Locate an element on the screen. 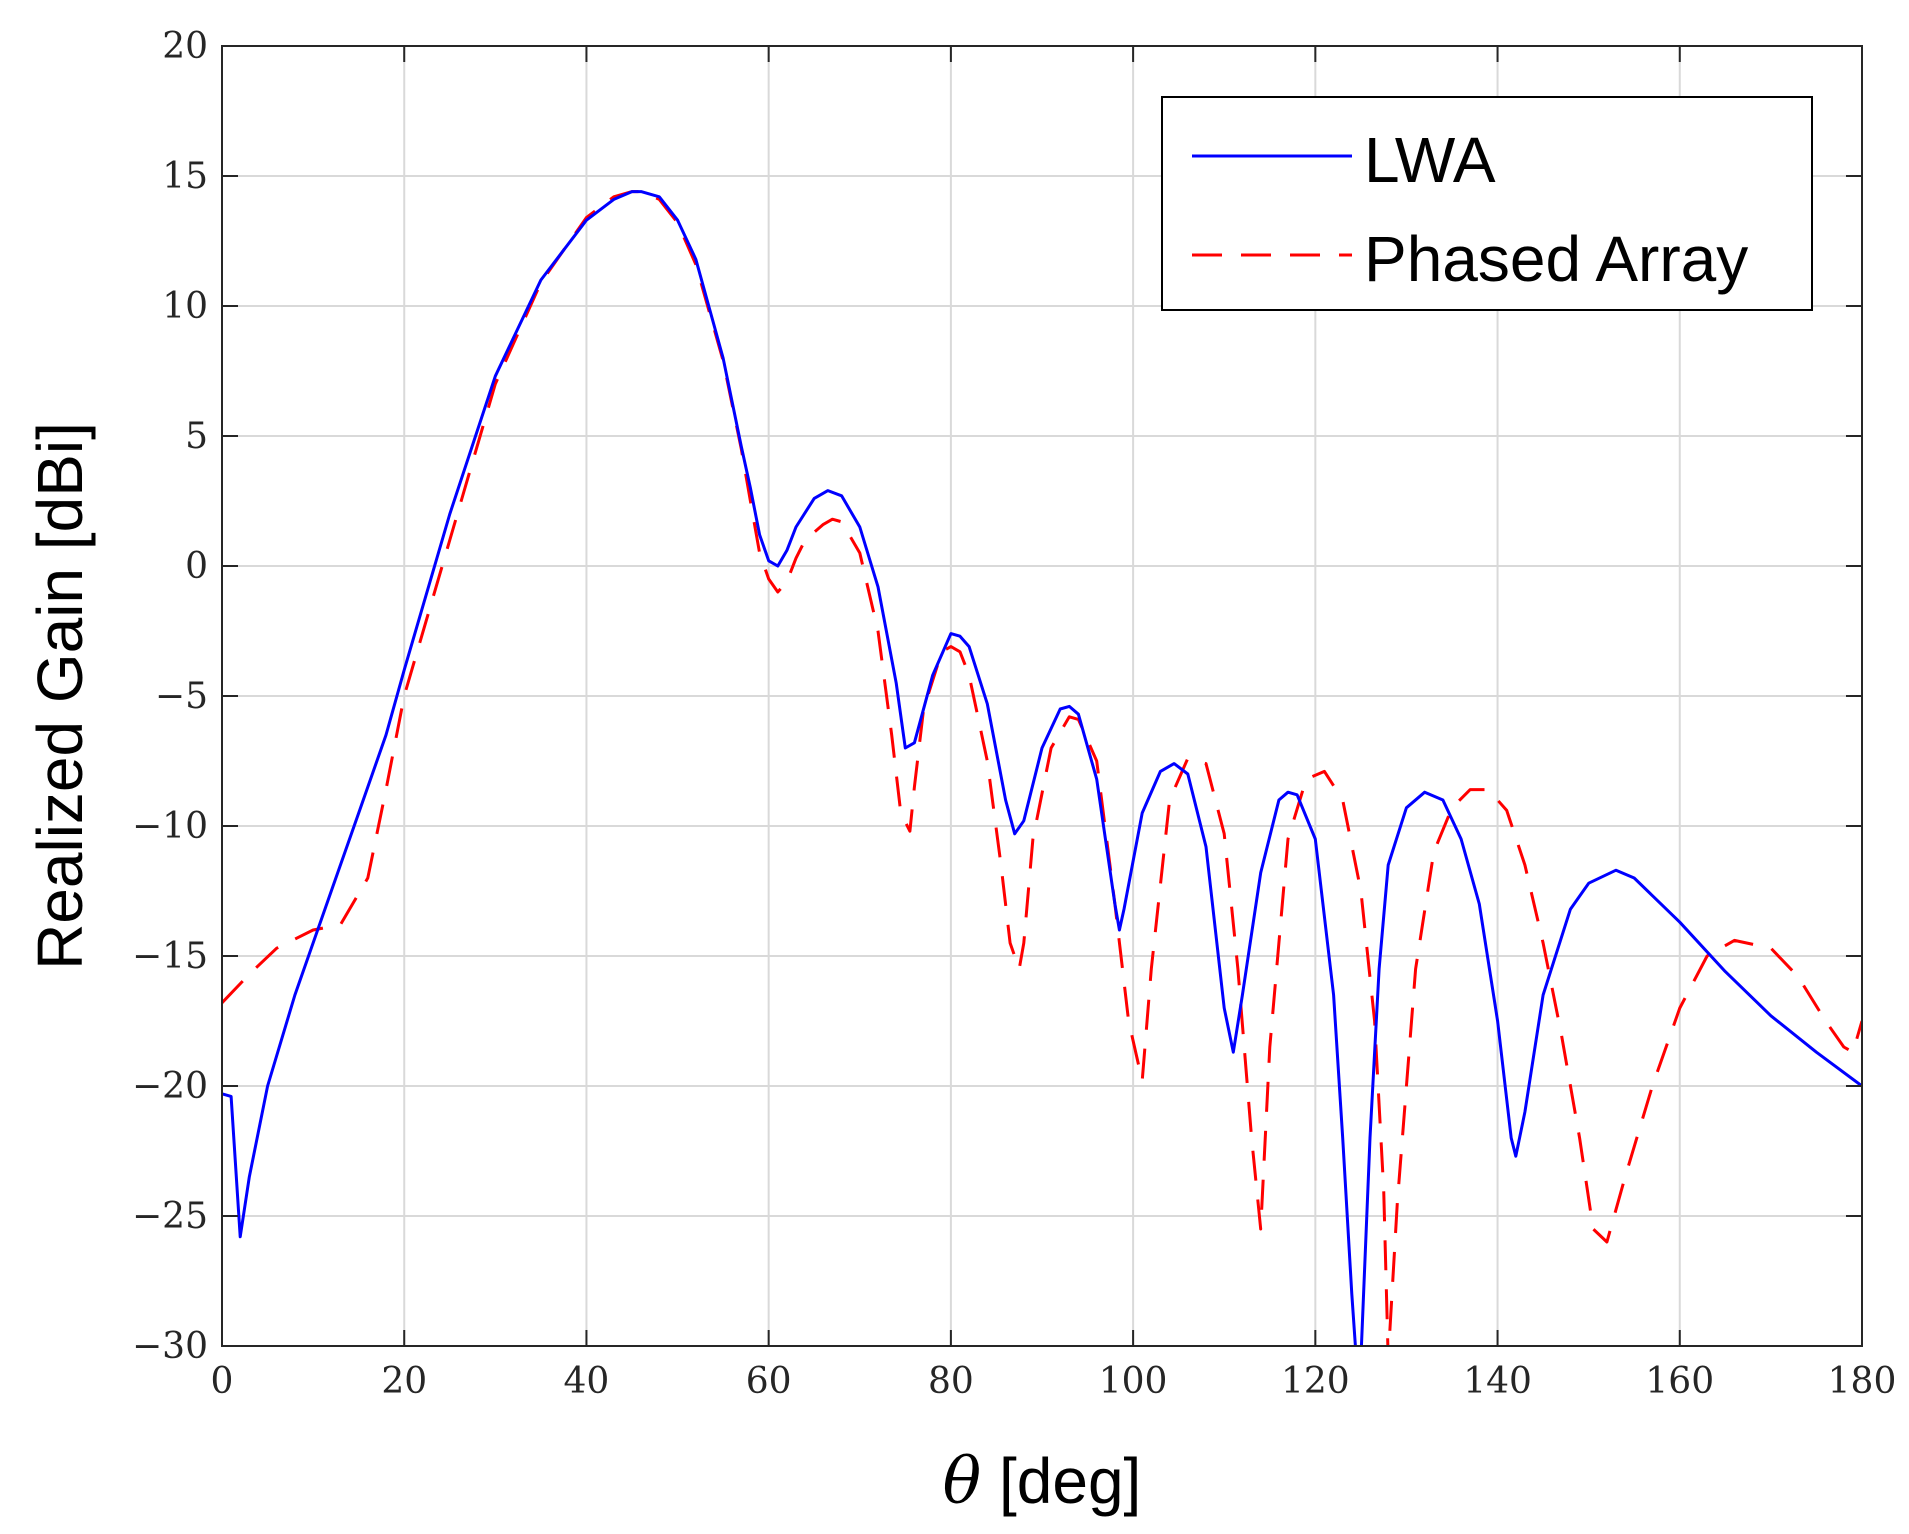 This screenshot has width=1909, height=1534. x-tick-label: 100 is located at coordinates (1133, 1381).